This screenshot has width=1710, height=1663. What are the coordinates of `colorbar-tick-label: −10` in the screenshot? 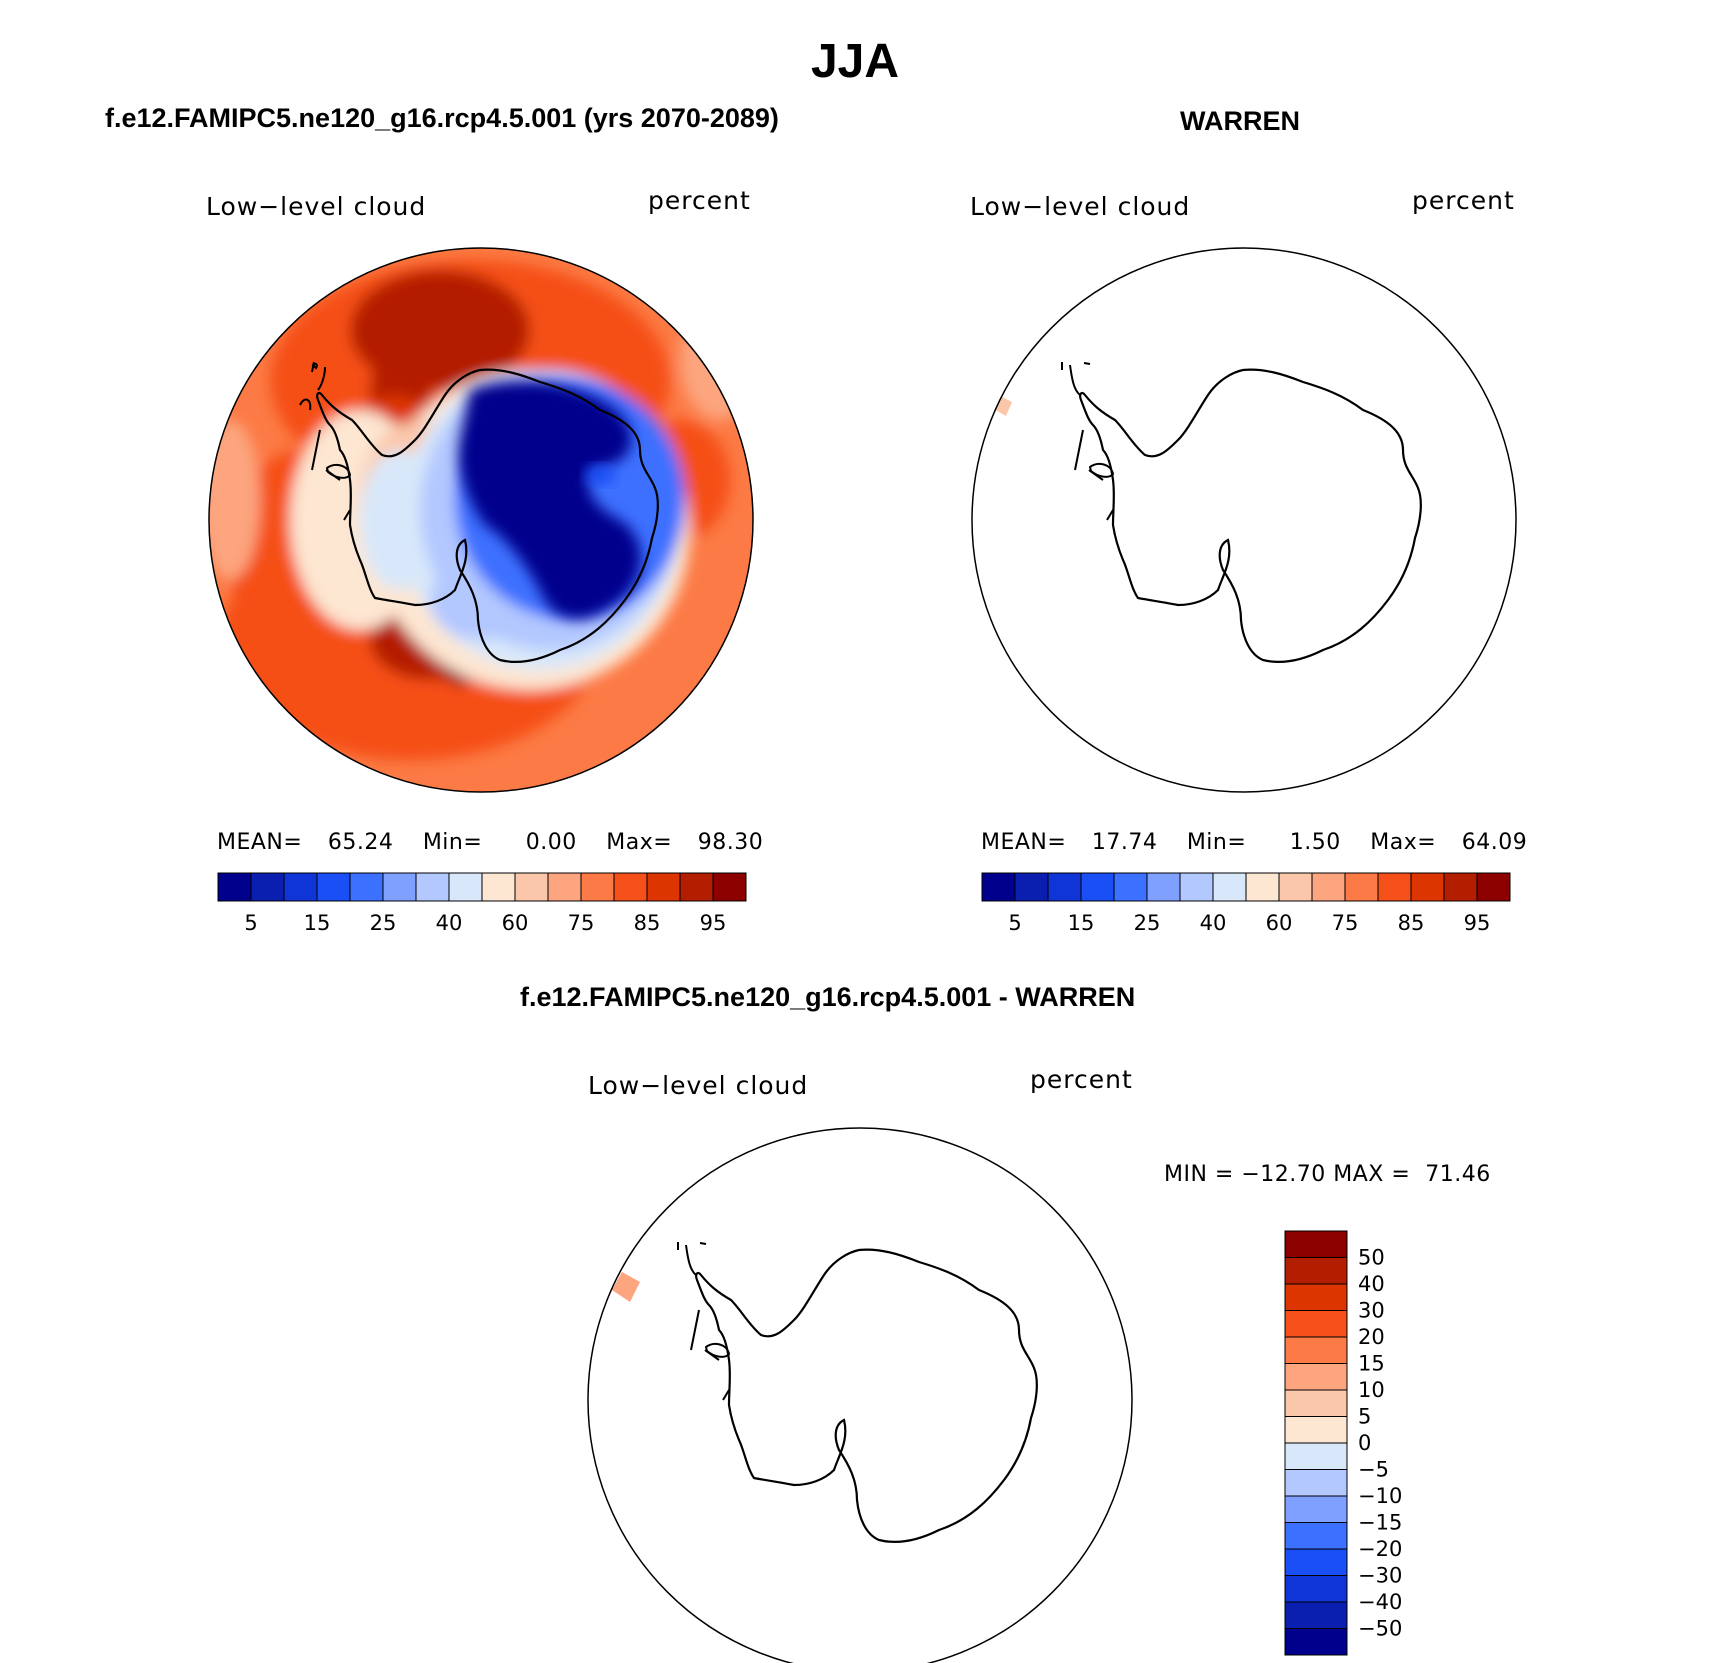 It's located at (1380, 1496).